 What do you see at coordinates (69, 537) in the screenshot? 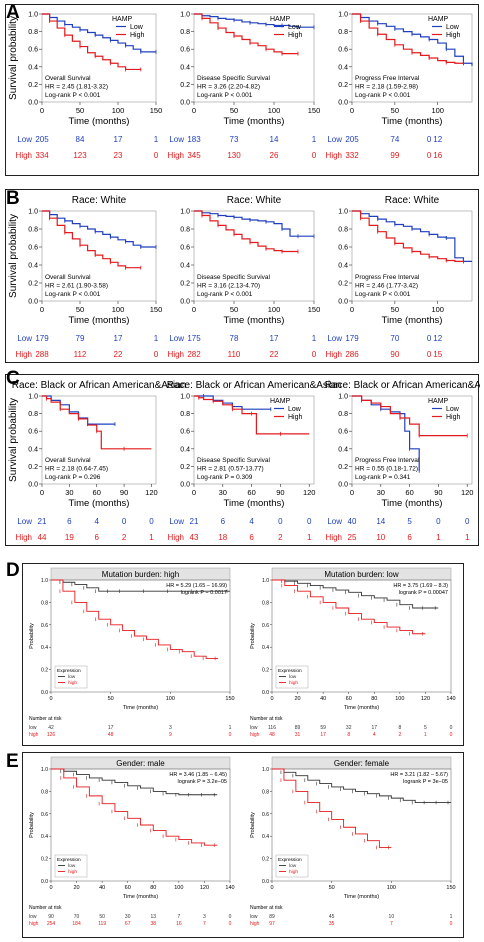
I see `risk-count-high: 19` at bounding box center [69, 537].